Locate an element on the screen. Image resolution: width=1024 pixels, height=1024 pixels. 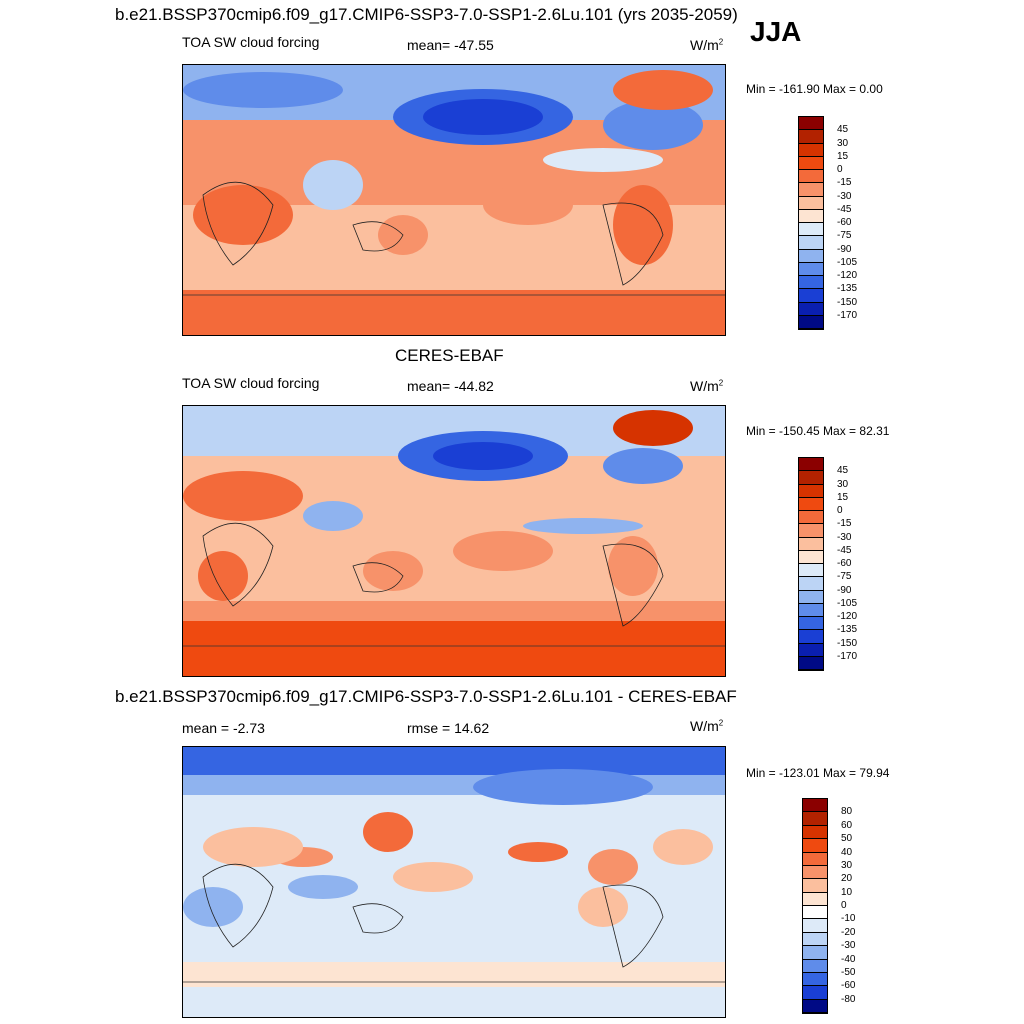
colorbar-label: -170 is located at coordinates (847, 656).